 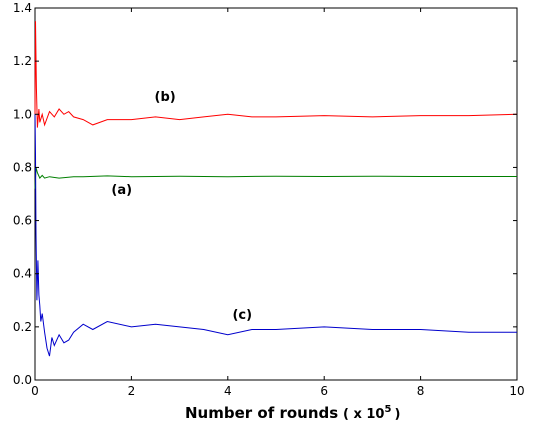 What do you see at coordinates (35, 391) in the screenshot?
I see `x-tick-label: 0` at bounding box center [35, 391].